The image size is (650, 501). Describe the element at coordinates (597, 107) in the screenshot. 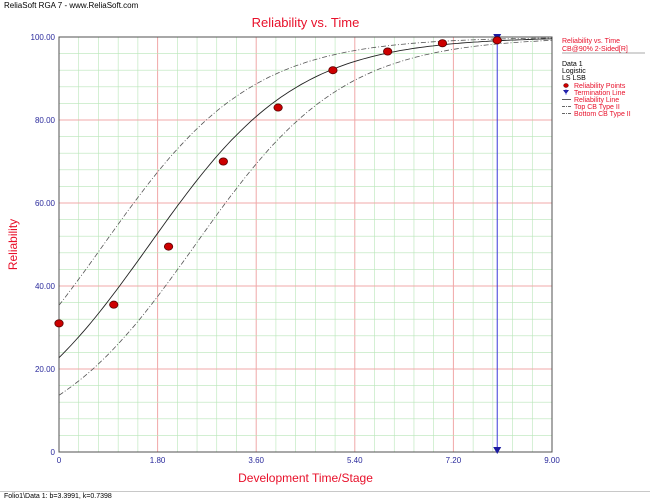

I see `legend-entry-label: Top CB Type II` at that location.